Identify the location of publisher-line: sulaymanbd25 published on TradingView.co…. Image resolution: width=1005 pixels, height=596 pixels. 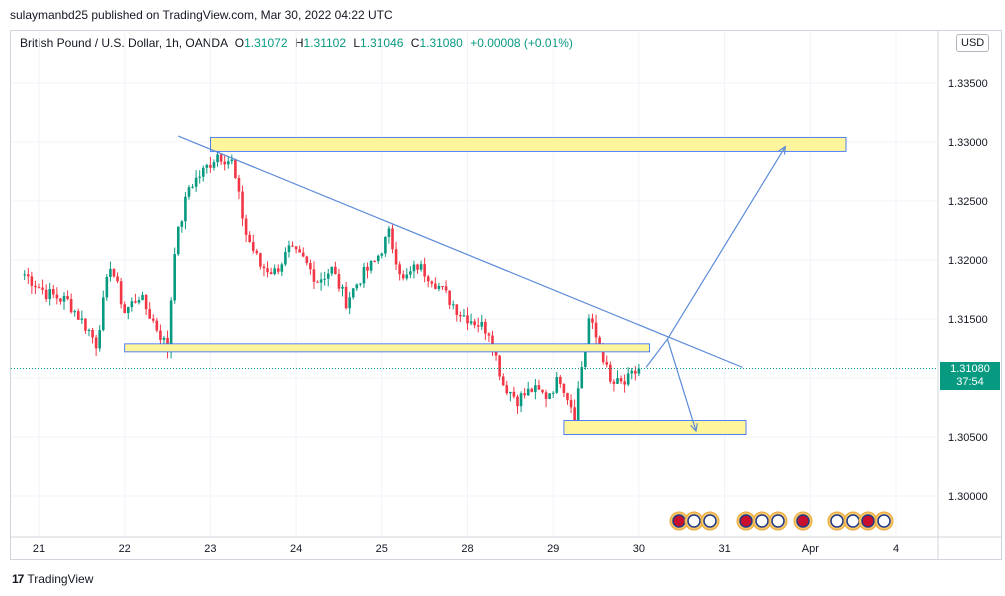
(201, 15).